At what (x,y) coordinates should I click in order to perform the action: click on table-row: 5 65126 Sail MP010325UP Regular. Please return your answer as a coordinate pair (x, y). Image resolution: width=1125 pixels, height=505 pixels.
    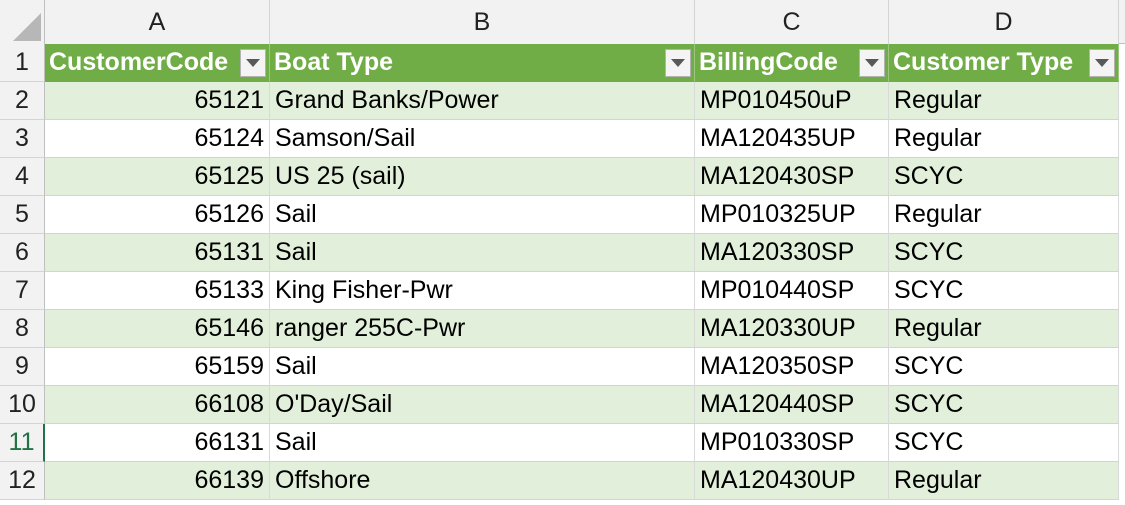
    Looking at the image, I should click on (562, 215).